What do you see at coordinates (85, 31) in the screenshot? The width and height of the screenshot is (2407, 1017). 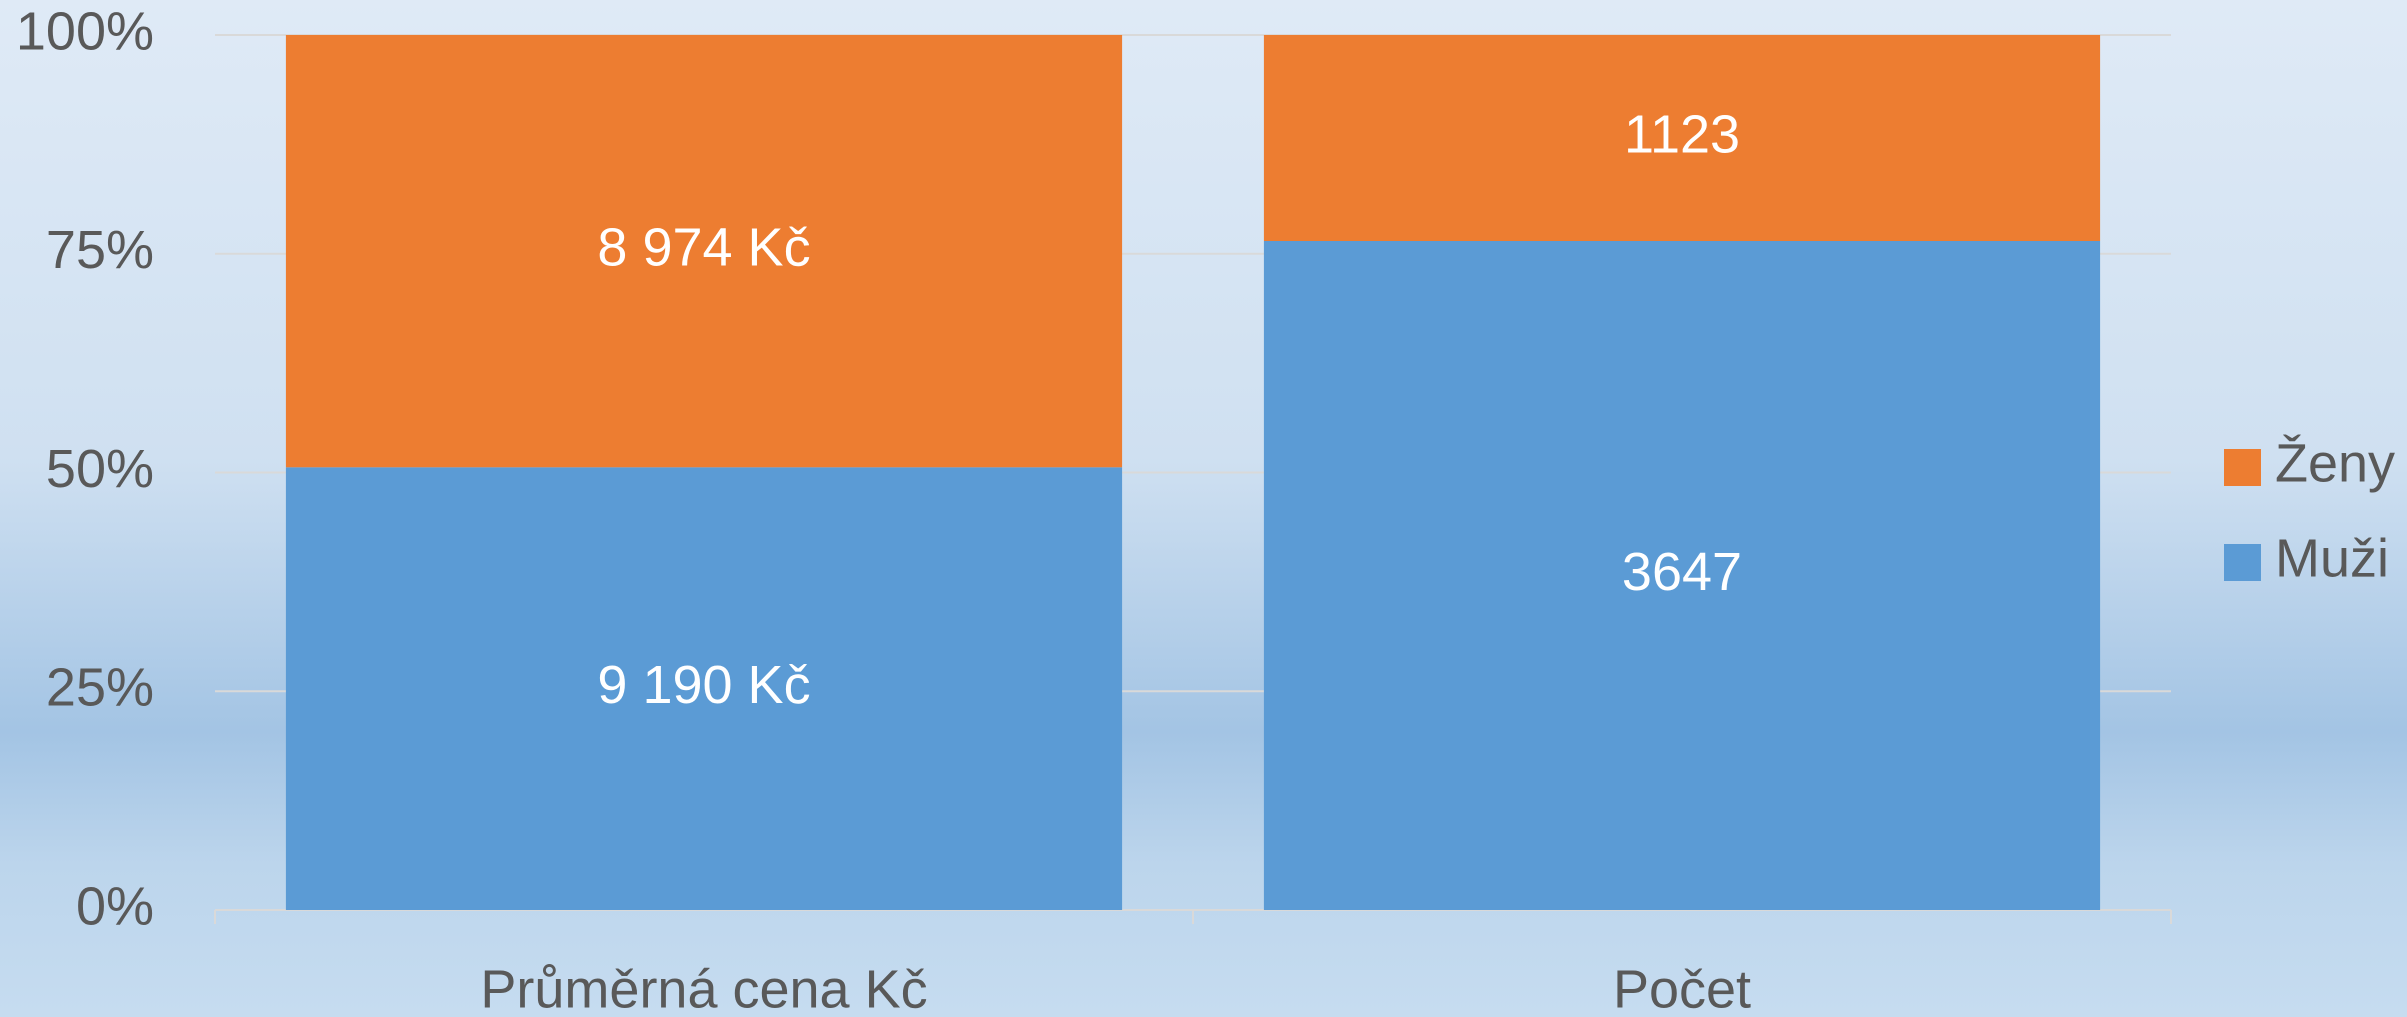 I see `y-tick-label: 100%` at bounding box center [85, 31].